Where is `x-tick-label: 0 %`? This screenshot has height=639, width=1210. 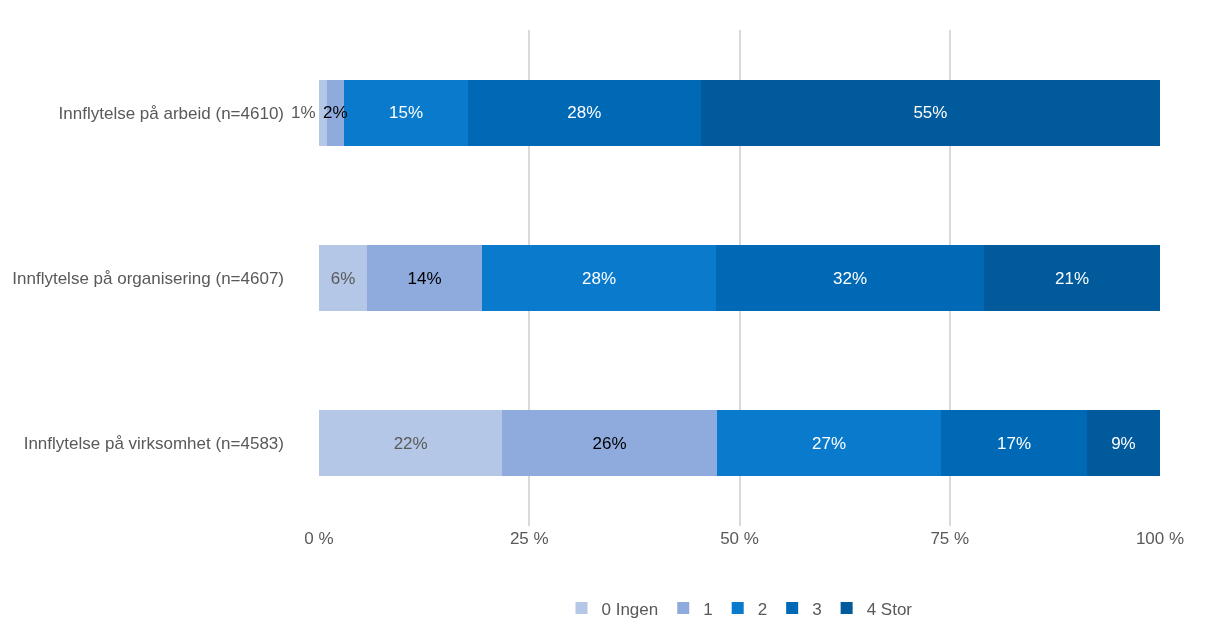
x-tick-label: 0 % is located at coordinates (319, 538).